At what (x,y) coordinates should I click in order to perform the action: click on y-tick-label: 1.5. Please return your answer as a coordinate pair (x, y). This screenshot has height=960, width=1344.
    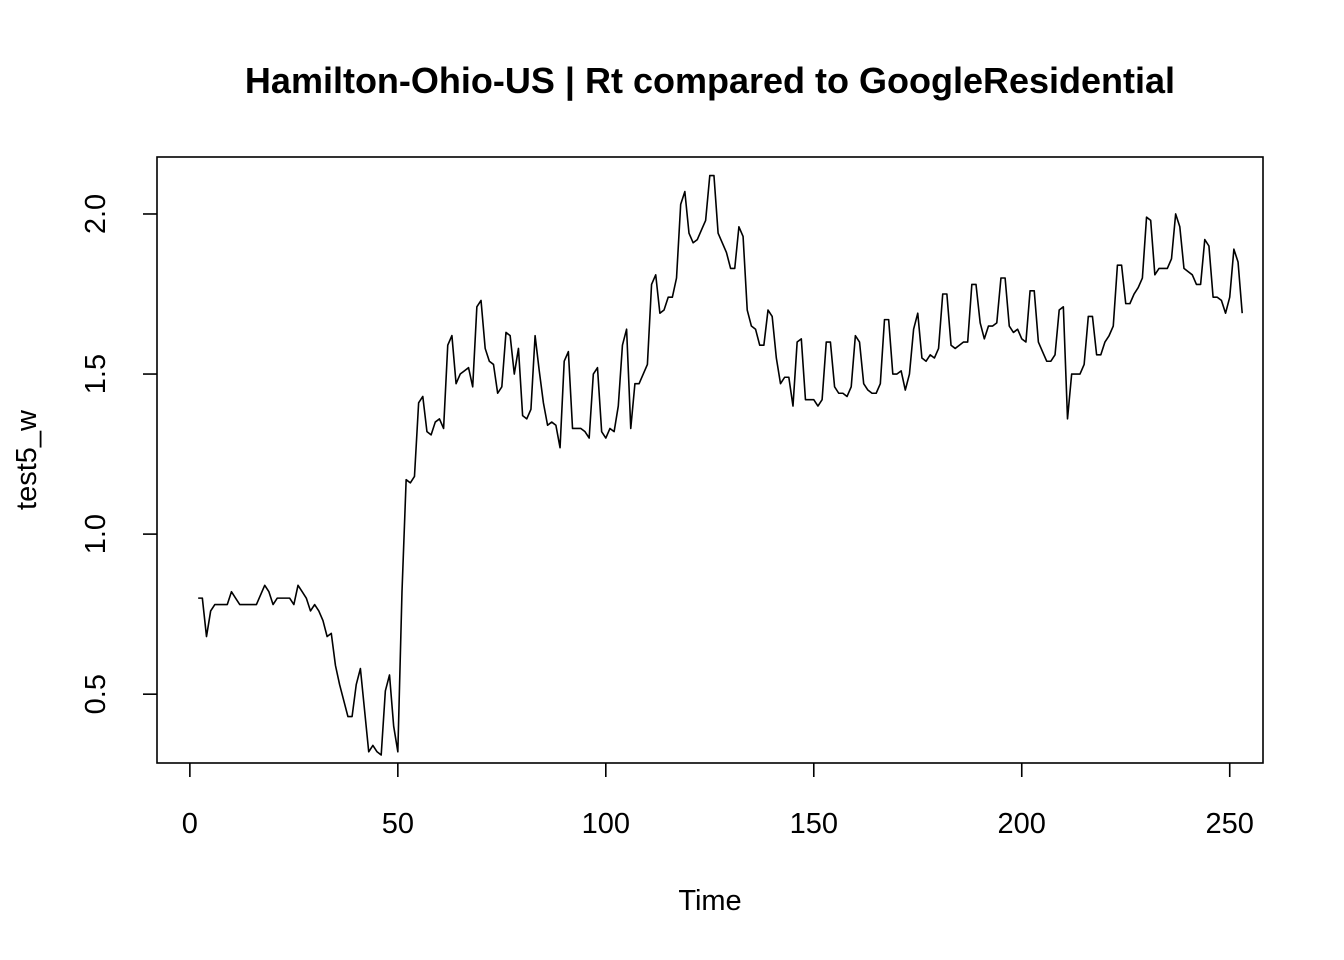
    Looking at the image, I should click on (96, 374).